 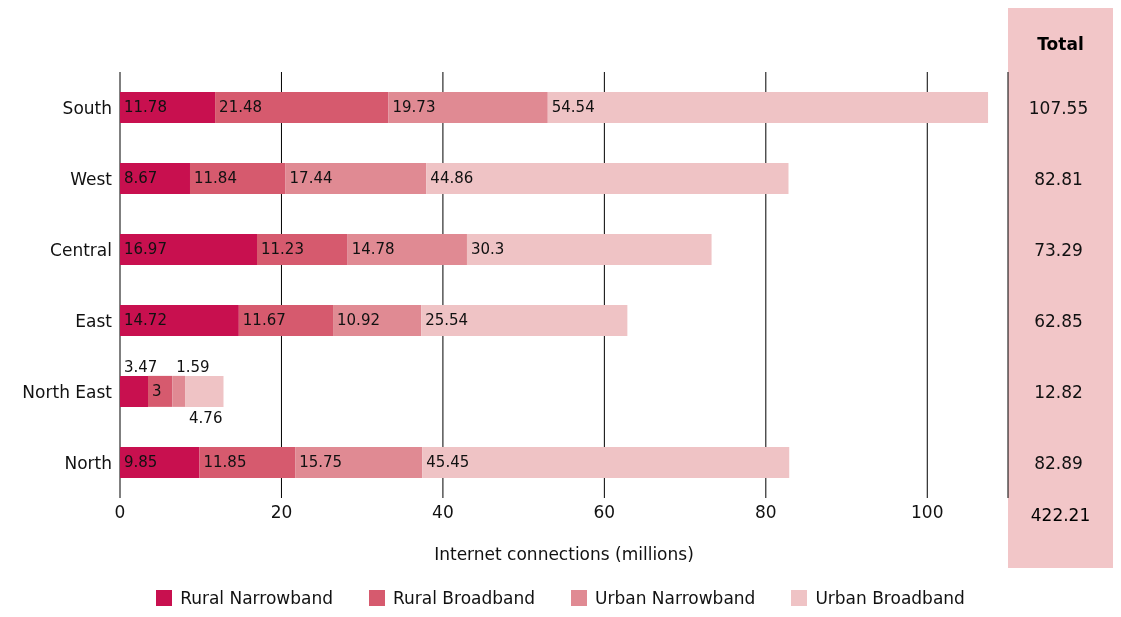 What do you see at coordinates (487, 249) in the screenshot?
I see `data-label: 30.3` at bounding box center [487, 249].